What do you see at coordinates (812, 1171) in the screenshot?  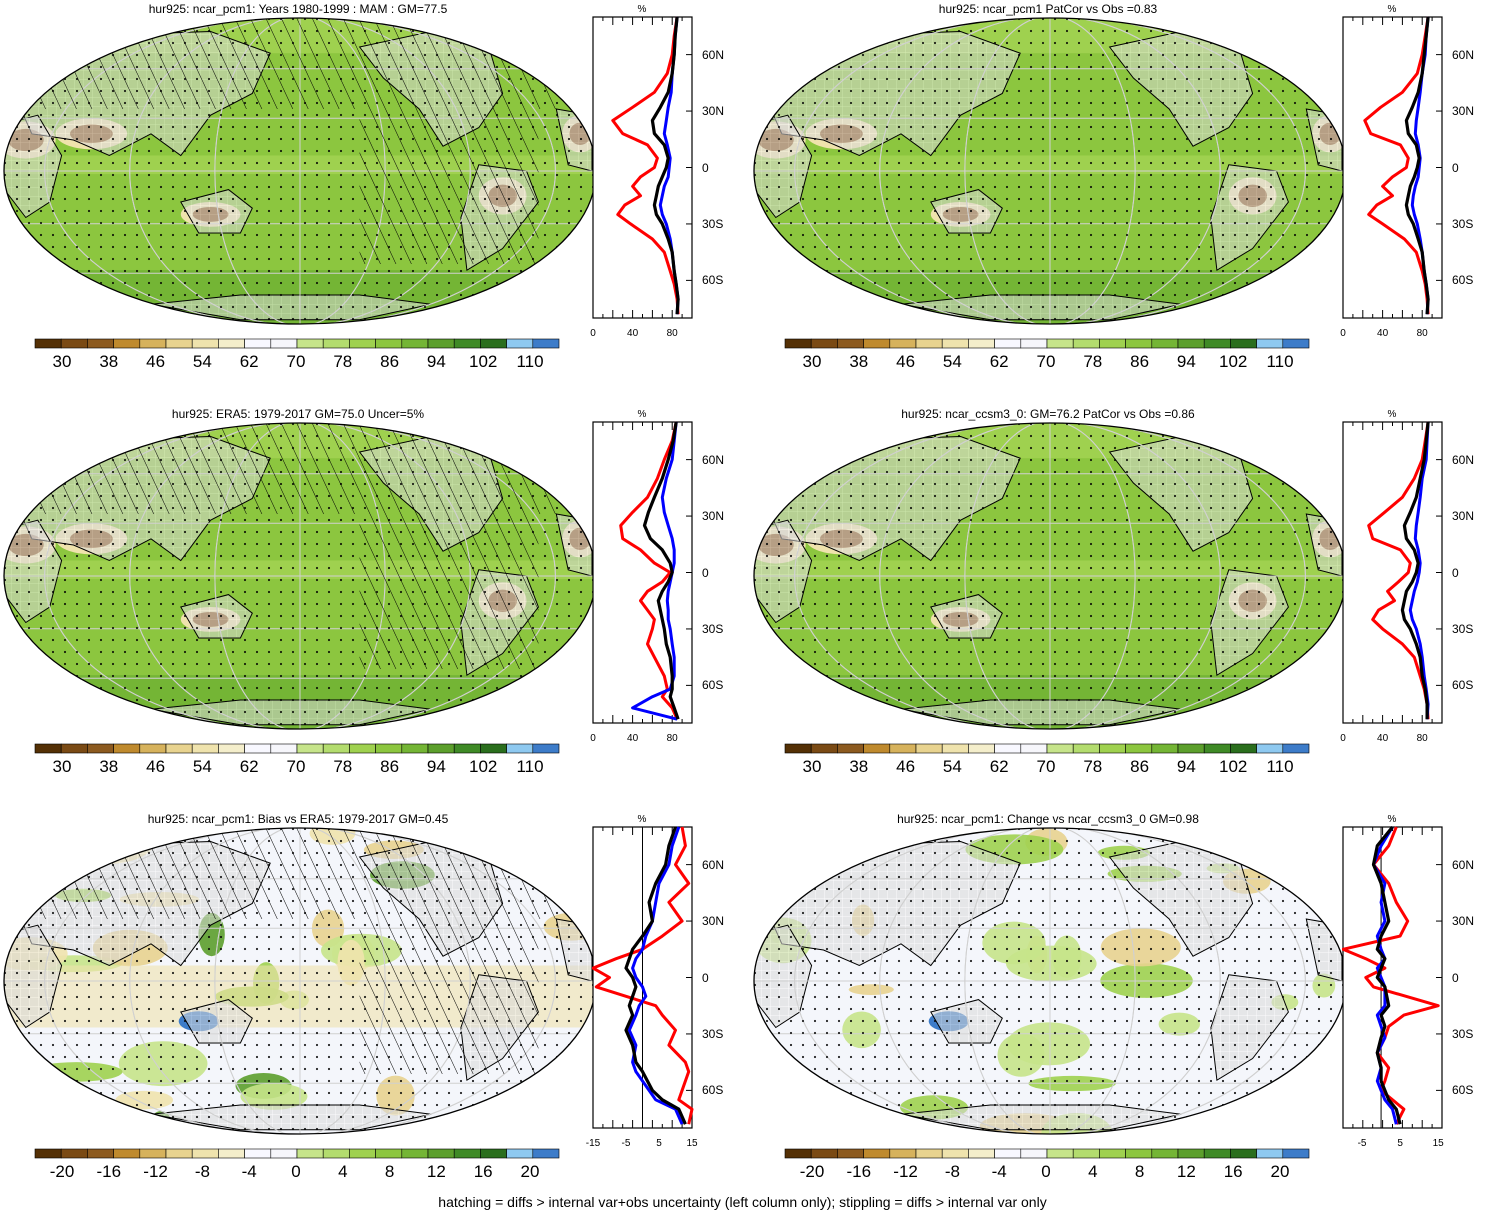 I see `colorbar-label: -20` at bounding box center [812, 1171].